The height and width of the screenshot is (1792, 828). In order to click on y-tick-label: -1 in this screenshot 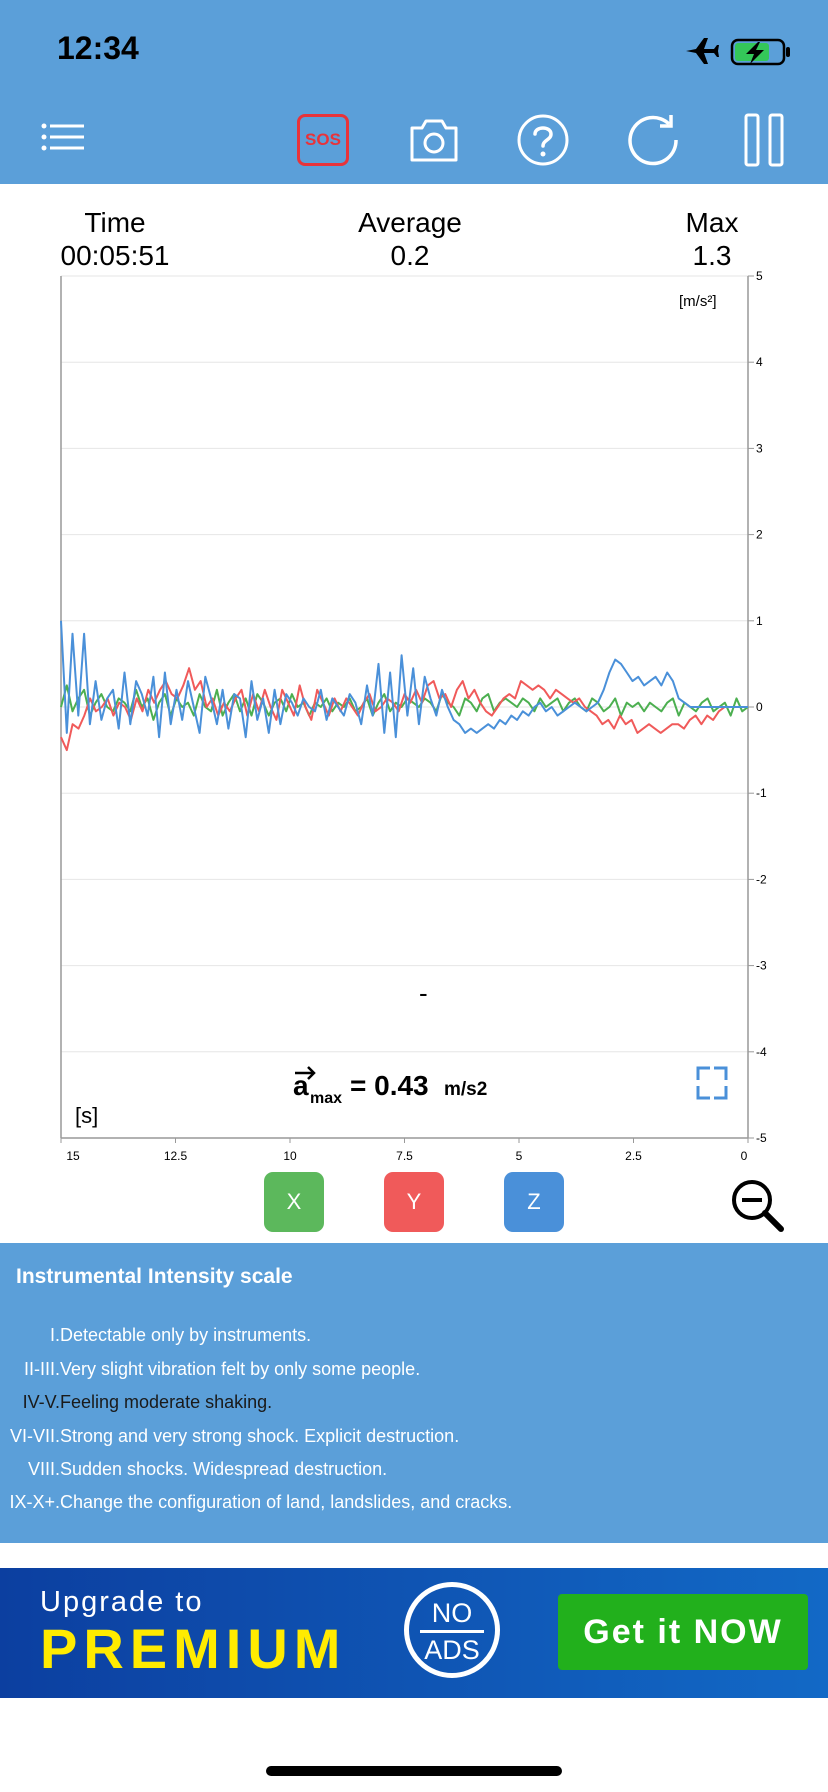, I will do `click(761, 793)`.